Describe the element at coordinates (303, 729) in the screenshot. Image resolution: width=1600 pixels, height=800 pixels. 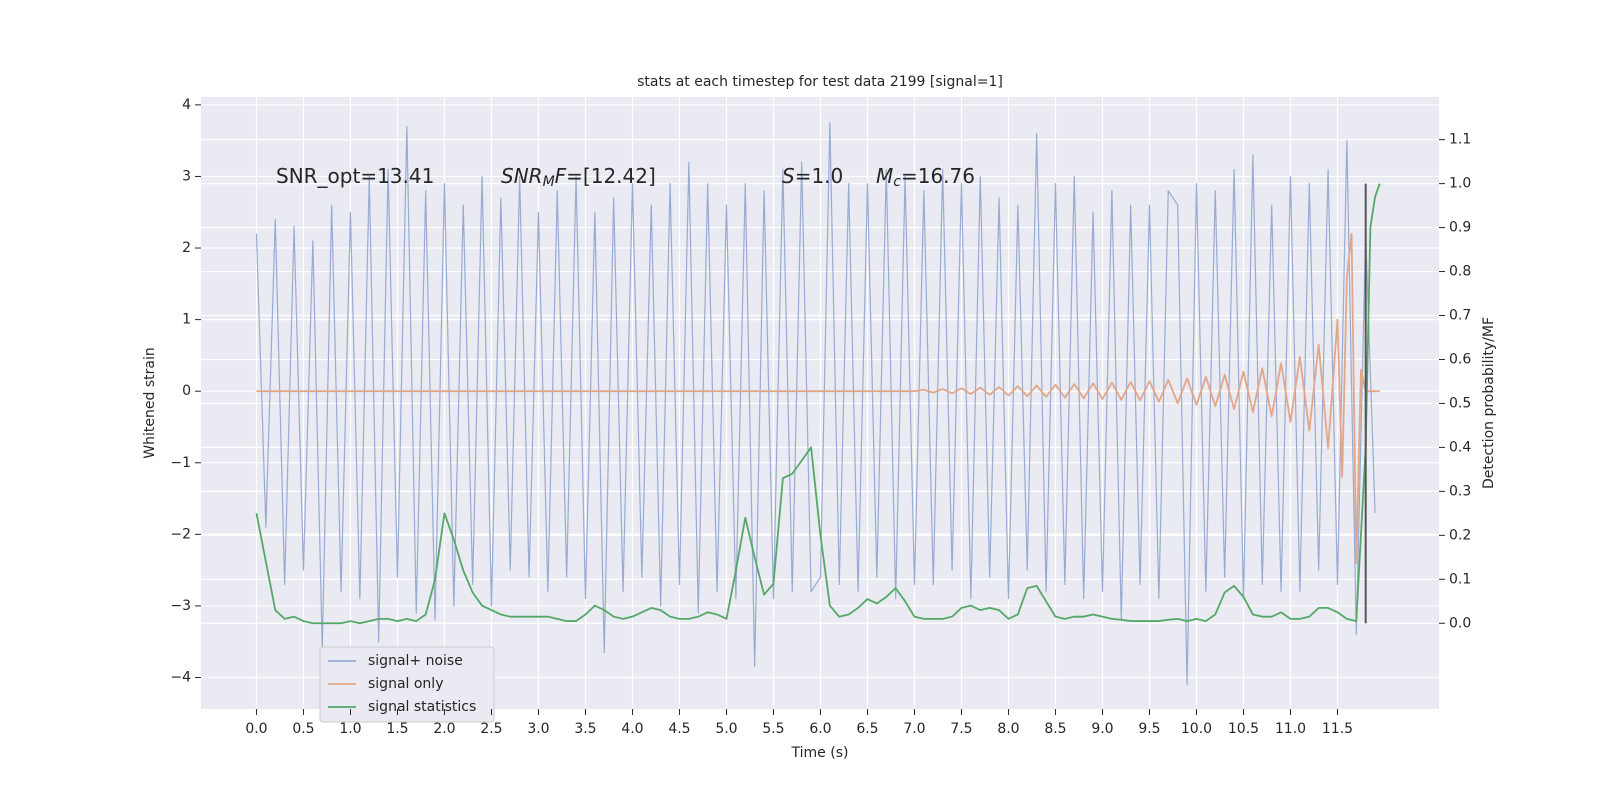
I see `x-tick-label: 0.5` at that location.